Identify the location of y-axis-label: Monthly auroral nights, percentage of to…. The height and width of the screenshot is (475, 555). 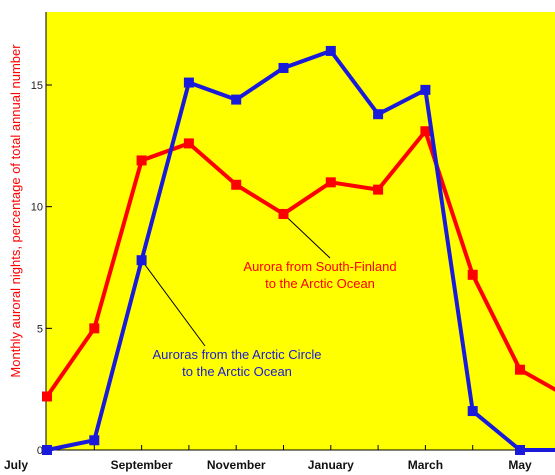
(15, 211).